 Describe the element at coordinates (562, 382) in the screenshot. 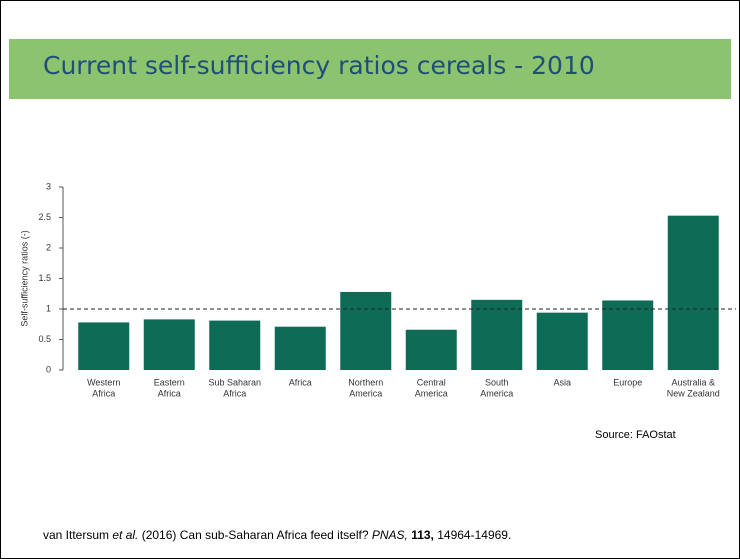

I see `x-tick-label: Asia` at that location.